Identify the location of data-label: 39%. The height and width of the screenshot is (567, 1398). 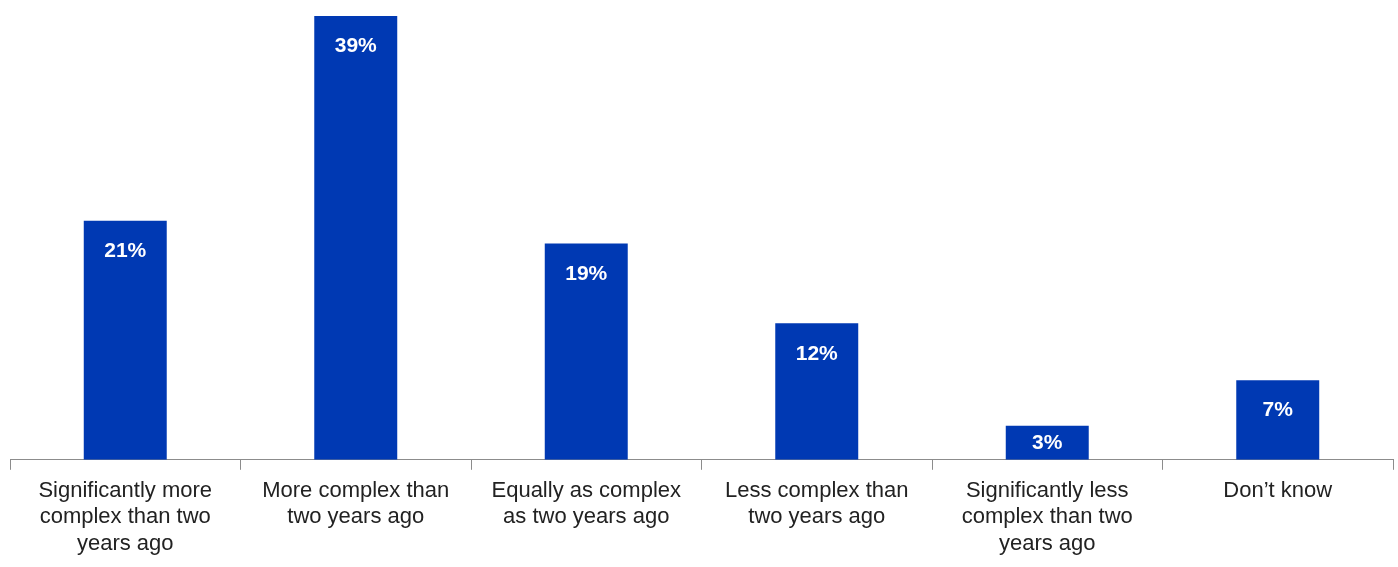
(356, 45).